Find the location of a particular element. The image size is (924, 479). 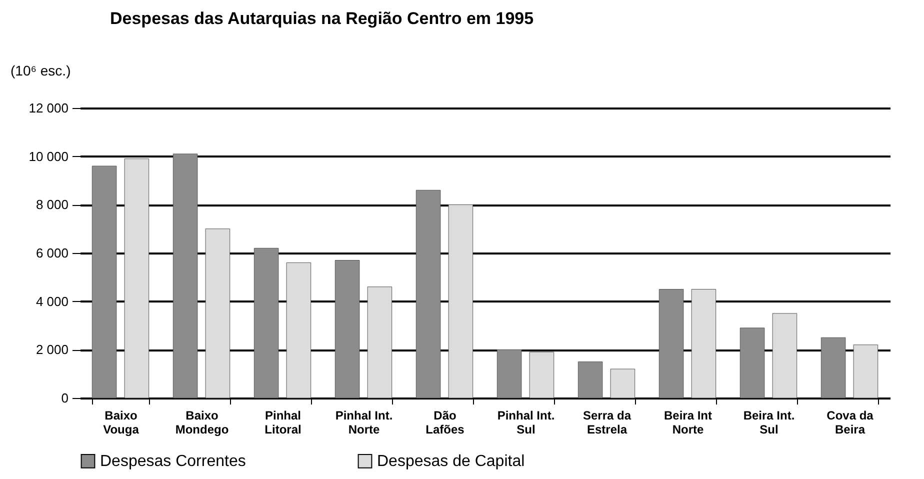

y-tick-label: 2 000 is located at coordinates (52, 350).